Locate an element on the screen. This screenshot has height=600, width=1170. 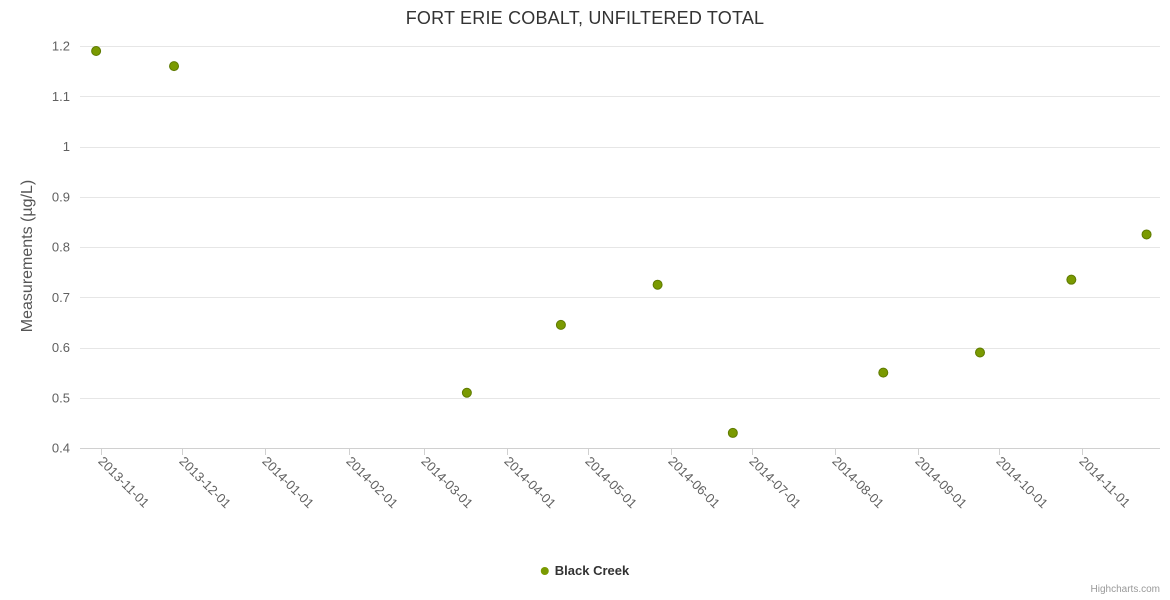
y-tick-label: 0.6 is located at coordinates (61, 347).